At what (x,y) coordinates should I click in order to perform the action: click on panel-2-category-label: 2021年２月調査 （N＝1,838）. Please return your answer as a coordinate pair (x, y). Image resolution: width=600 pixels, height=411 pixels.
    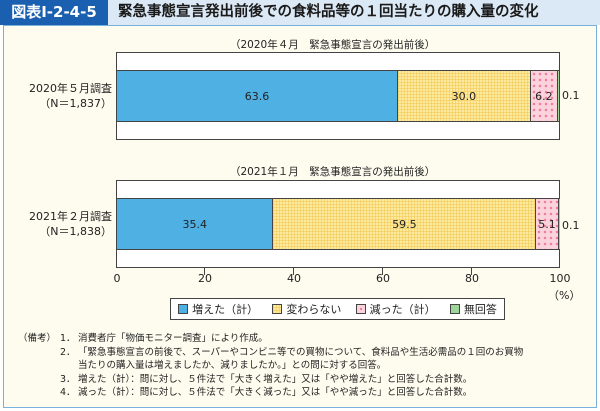
    Looking at the image, I should click on (70, 224).